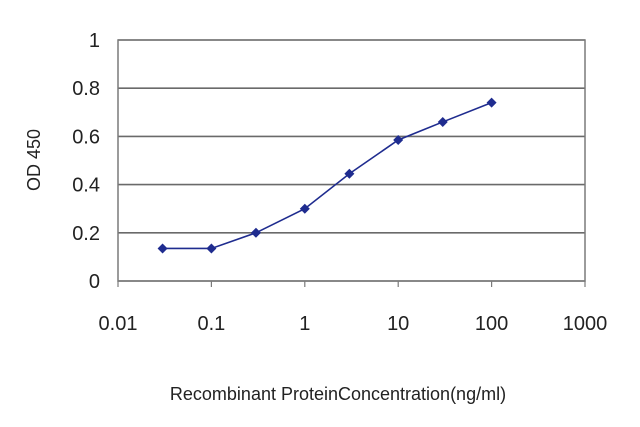  What do you see at coordinates (86, 89) in the screenshot?
I see `y-tick-label: 0.8` at bounding box center [86, 89].